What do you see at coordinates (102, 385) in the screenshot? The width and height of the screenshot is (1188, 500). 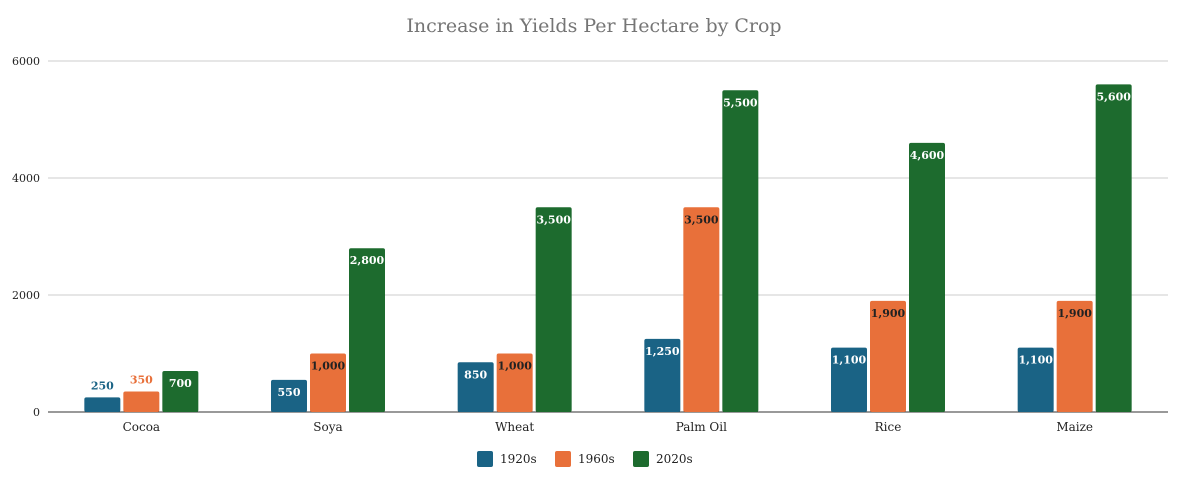 I see `data-label: 250` at bounding box center [102, 385].